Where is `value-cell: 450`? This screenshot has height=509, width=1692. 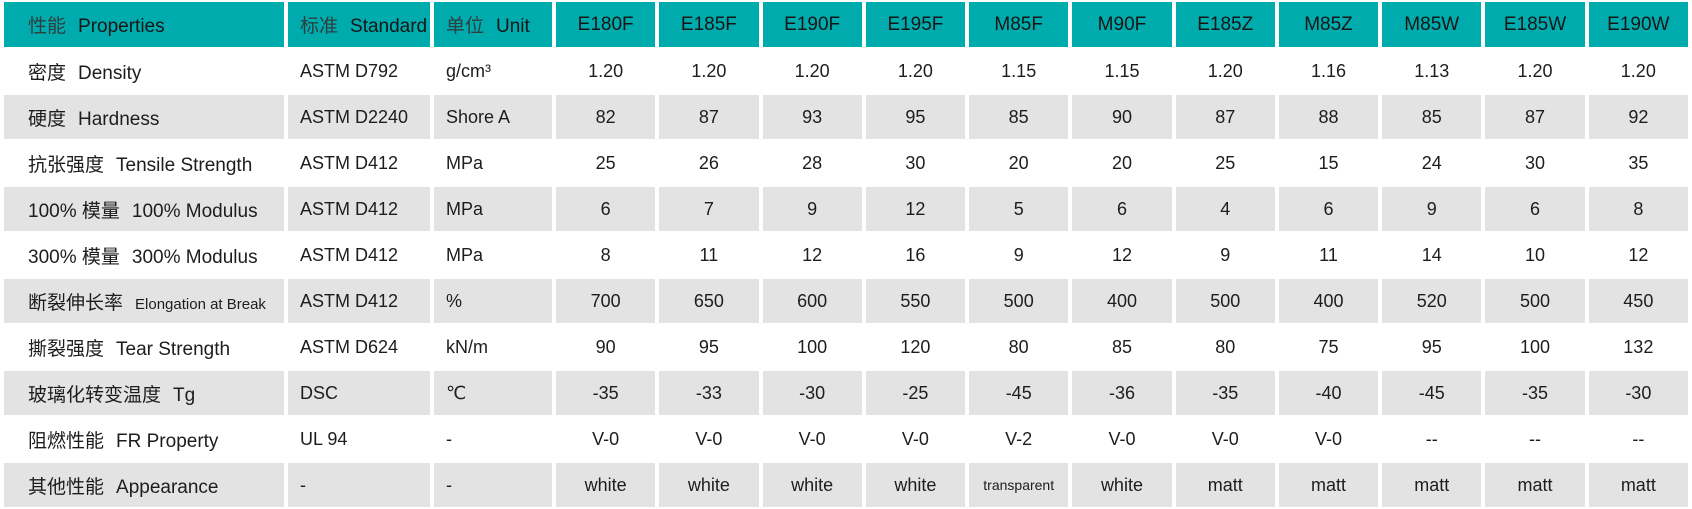
value-cell: 450 is located at coordinates (1638, 301).